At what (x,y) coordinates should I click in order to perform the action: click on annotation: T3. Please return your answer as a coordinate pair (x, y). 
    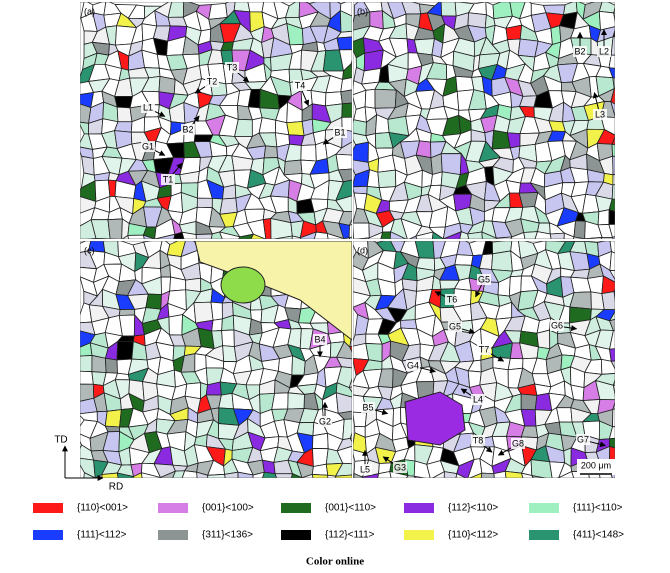
    Looking at the image, I should click on (232, 67).